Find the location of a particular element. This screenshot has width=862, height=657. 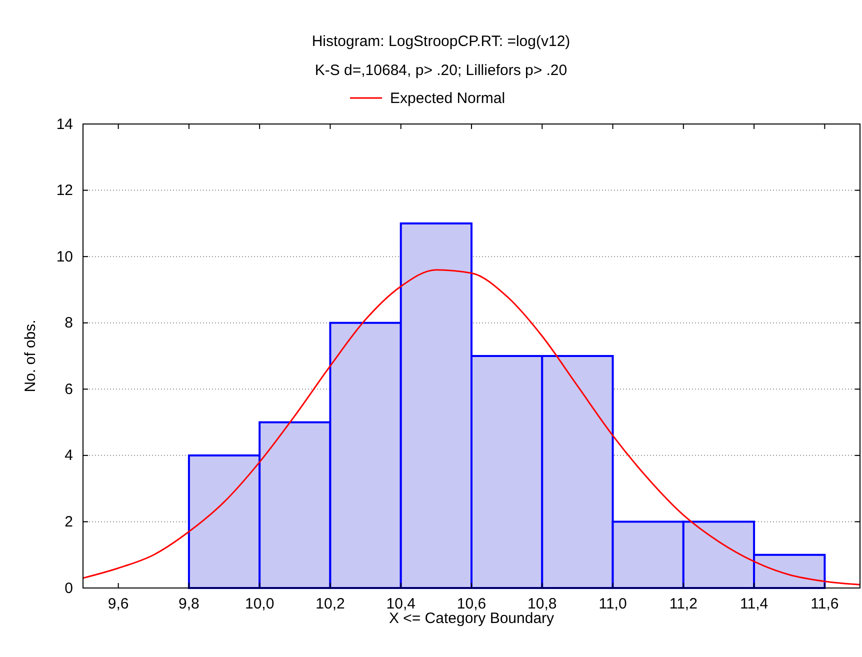

y-tick-label: 10 is located at coordinates (64, 257).